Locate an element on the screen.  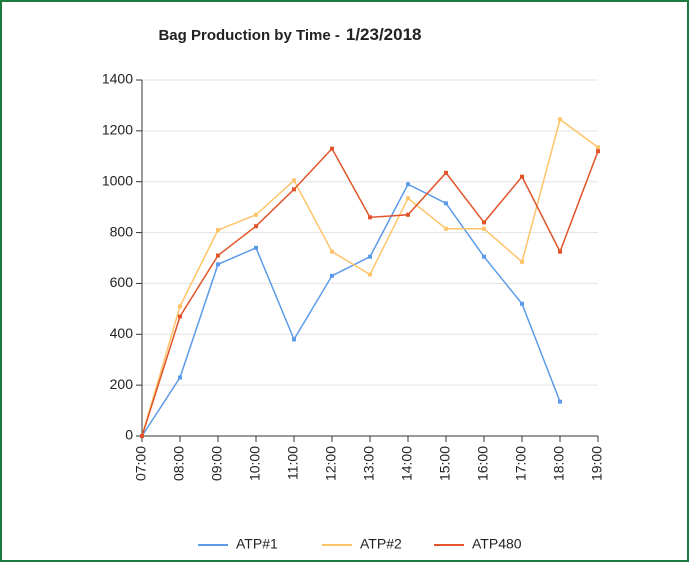
x-tick-label: 07:00 is located at coordinates (141, 463).